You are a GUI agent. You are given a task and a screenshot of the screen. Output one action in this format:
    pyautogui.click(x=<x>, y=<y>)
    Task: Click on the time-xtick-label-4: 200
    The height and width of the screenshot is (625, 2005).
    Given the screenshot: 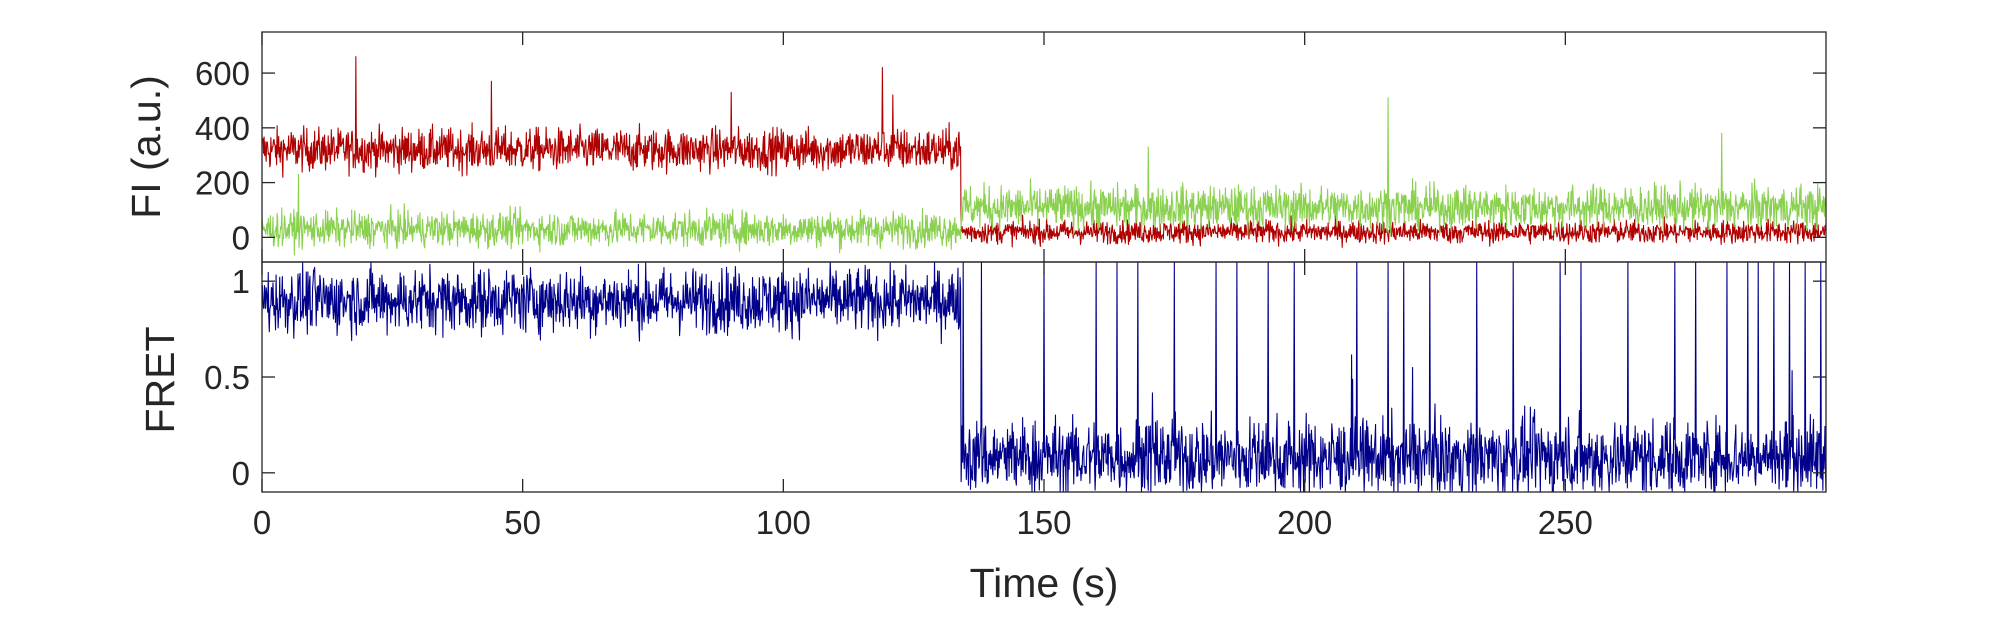 What is the action you would take?
    pyautogui.click(x=1304, y=522)
    